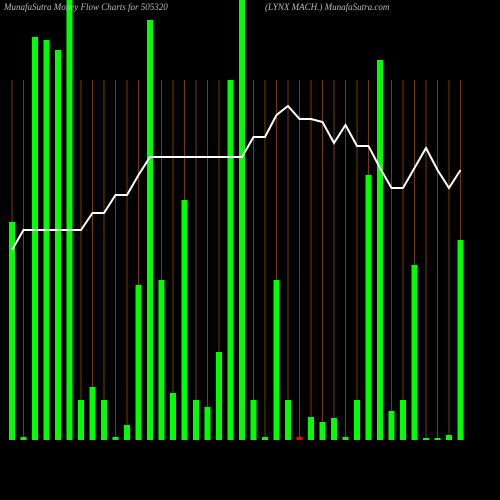 The height and width of the screenshot is (500, 500). I want to click on chart-title: MunafaSutra Money Flow Charts for 505320, so click(85, 7).